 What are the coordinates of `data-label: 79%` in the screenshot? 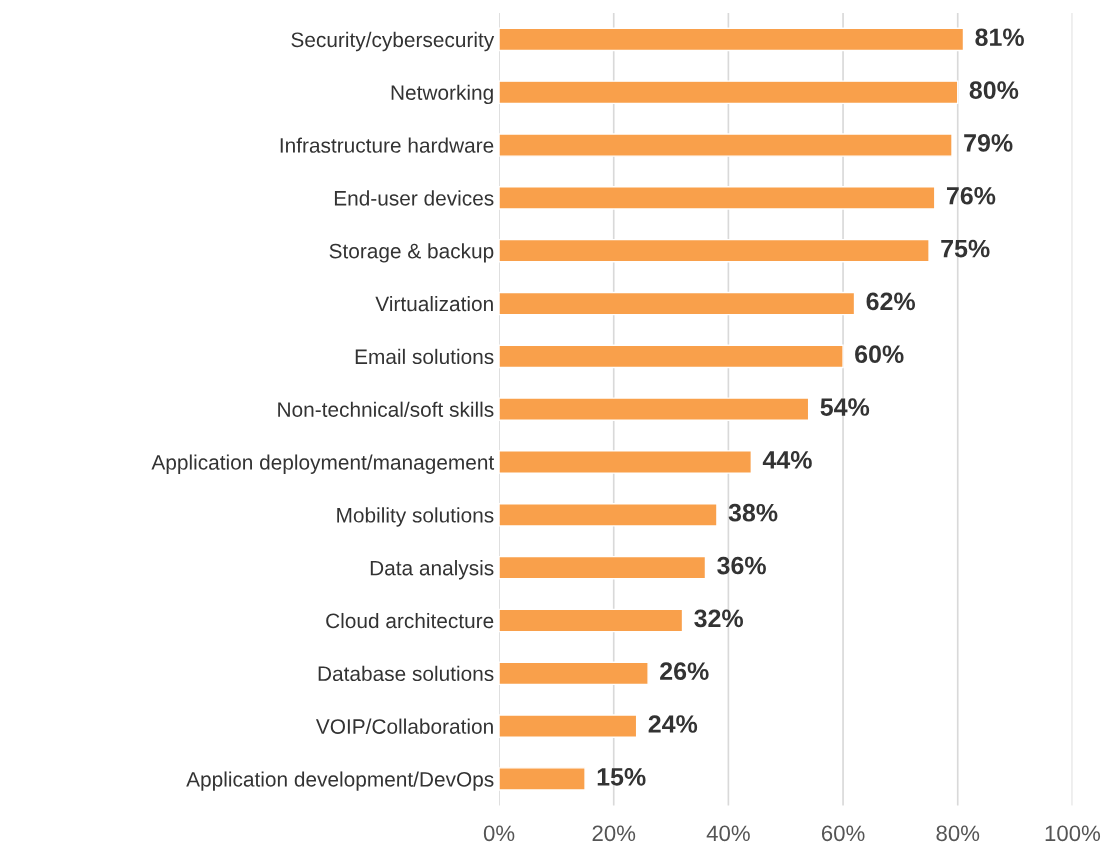 It's located at (988, 143).